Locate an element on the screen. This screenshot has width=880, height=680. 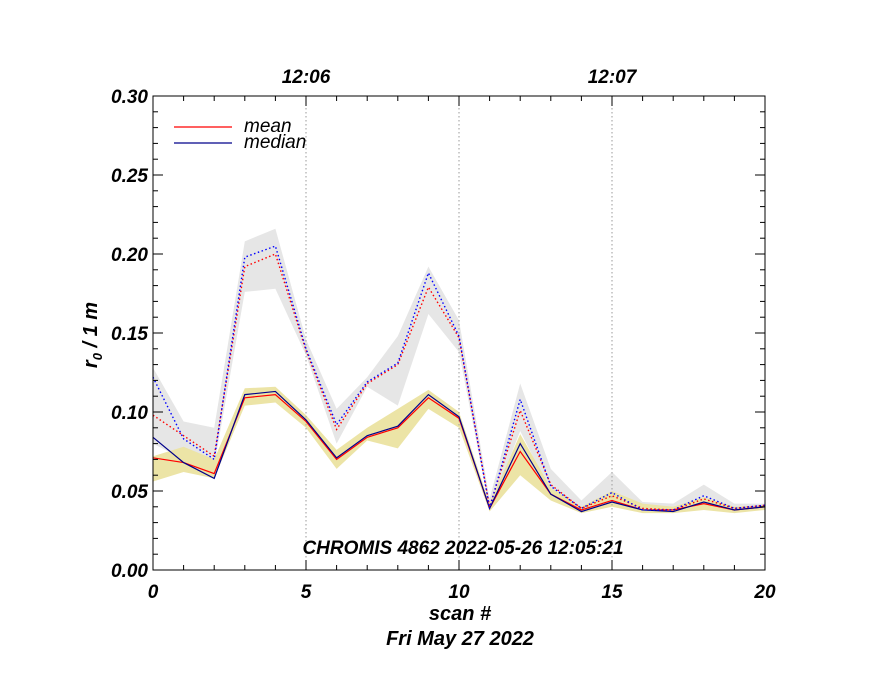
x-tick-label-10: 10 is located at coordinates (459, 592).